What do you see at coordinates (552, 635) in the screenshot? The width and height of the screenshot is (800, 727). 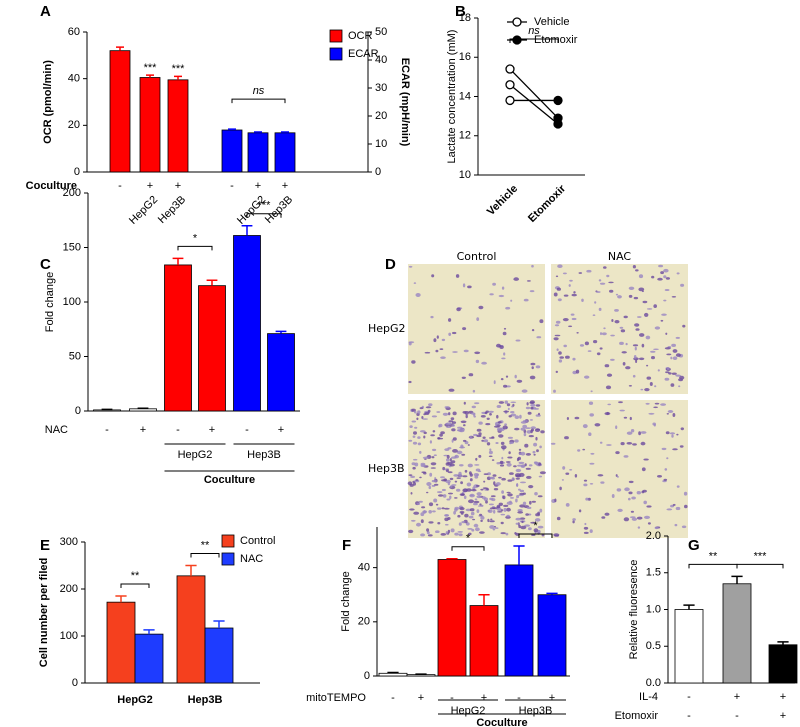 I see `bar` at bounding box center [552, 635].